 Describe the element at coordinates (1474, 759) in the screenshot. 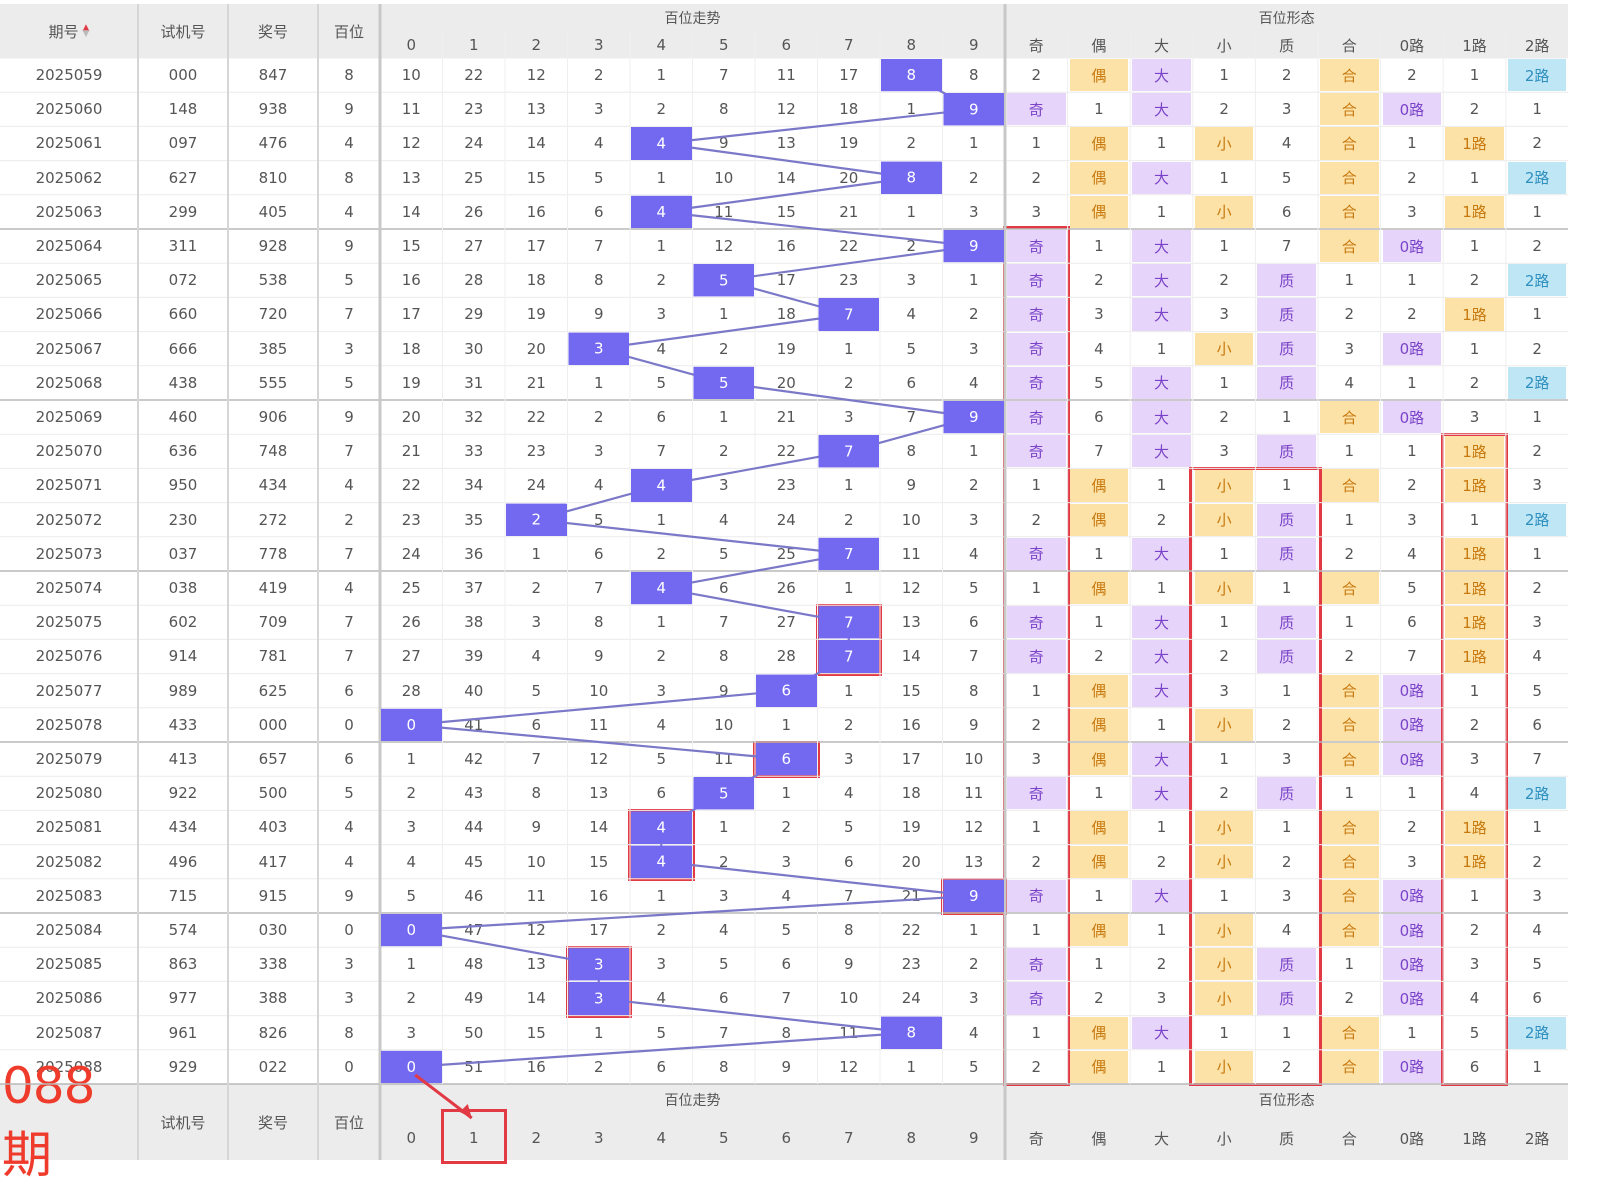

I see `highlight-box-form-r1` at that location.